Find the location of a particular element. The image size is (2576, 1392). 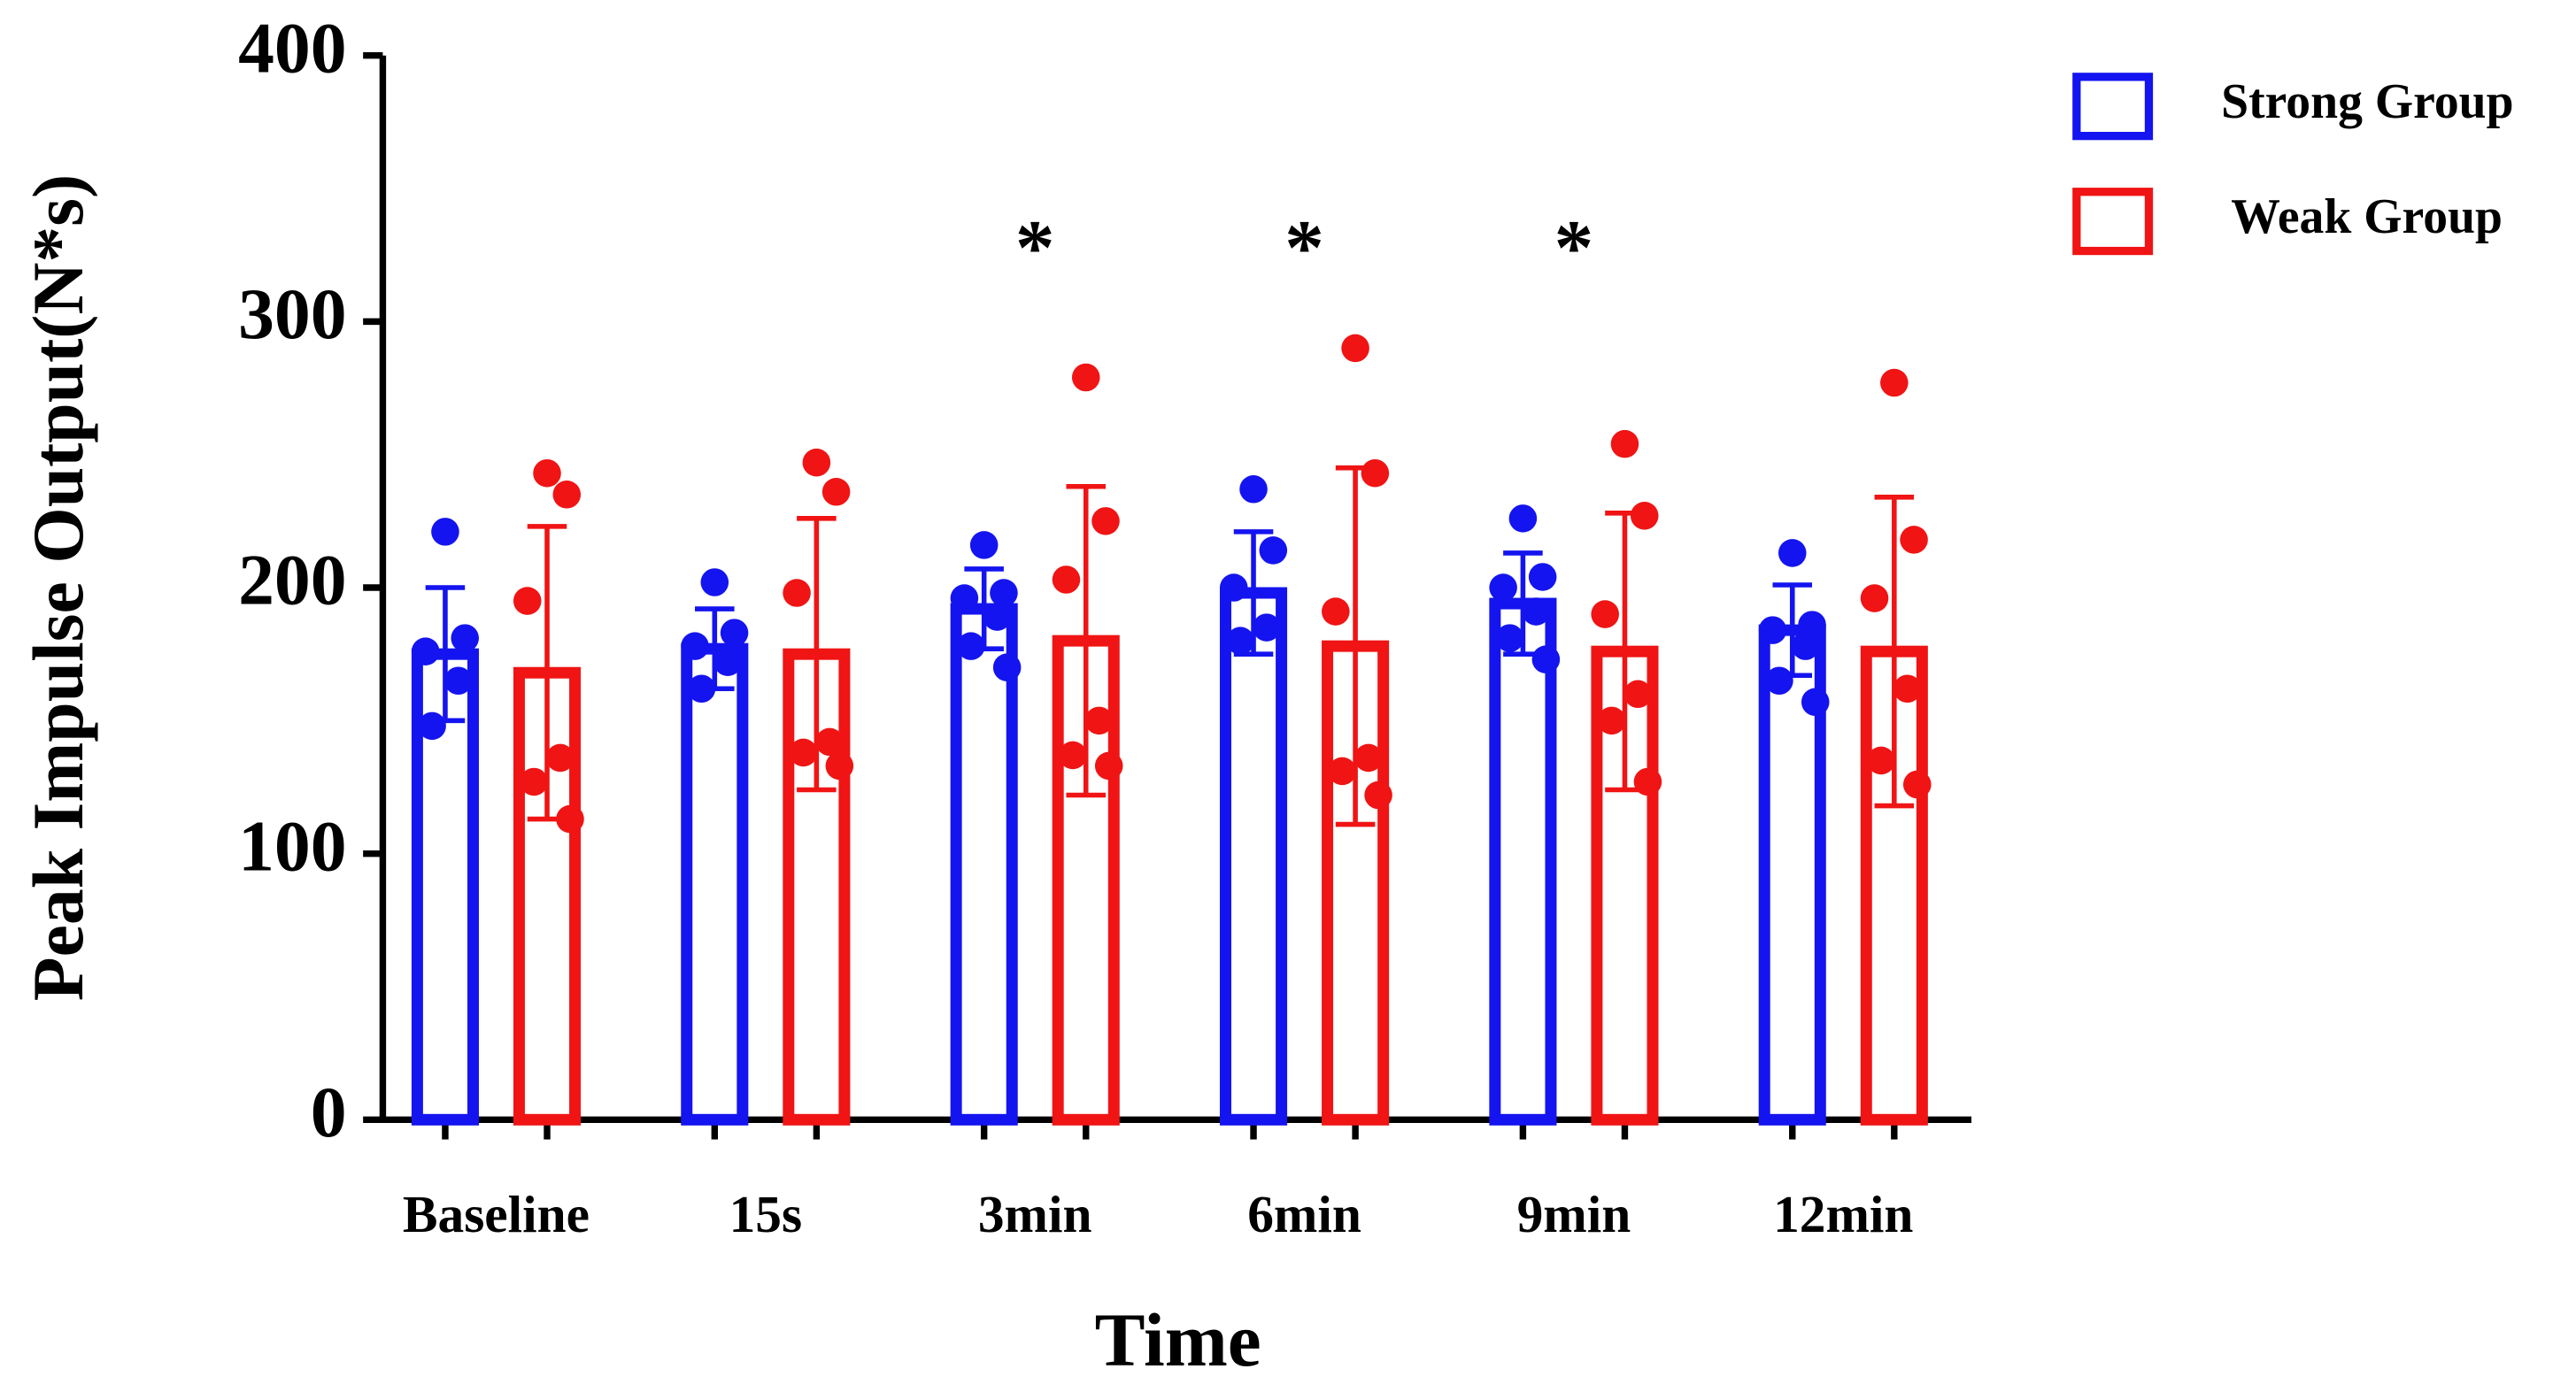

legend-label: Strong Group is located at coordinates (2367, 101).